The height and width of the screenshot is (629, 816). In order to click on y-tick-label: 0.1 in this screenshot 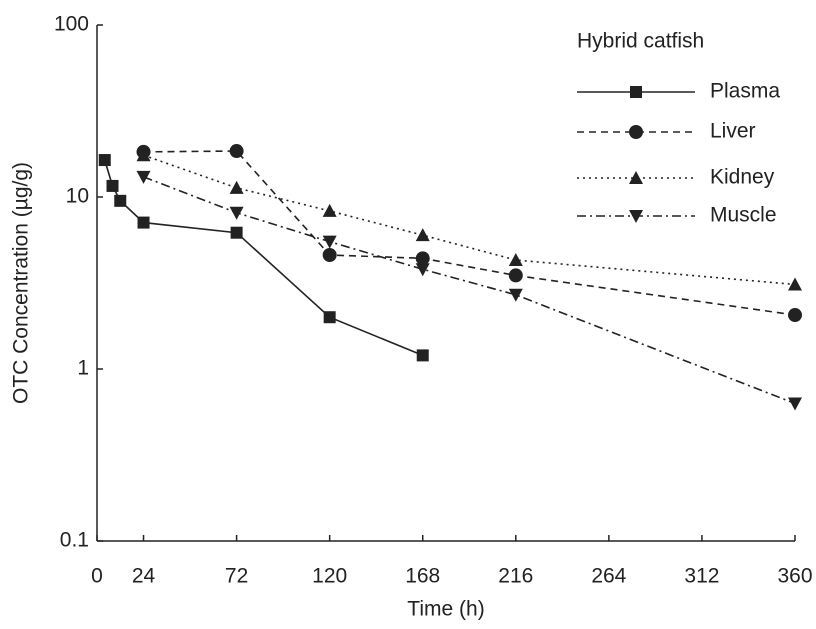, I will do `click(74, 540)`.